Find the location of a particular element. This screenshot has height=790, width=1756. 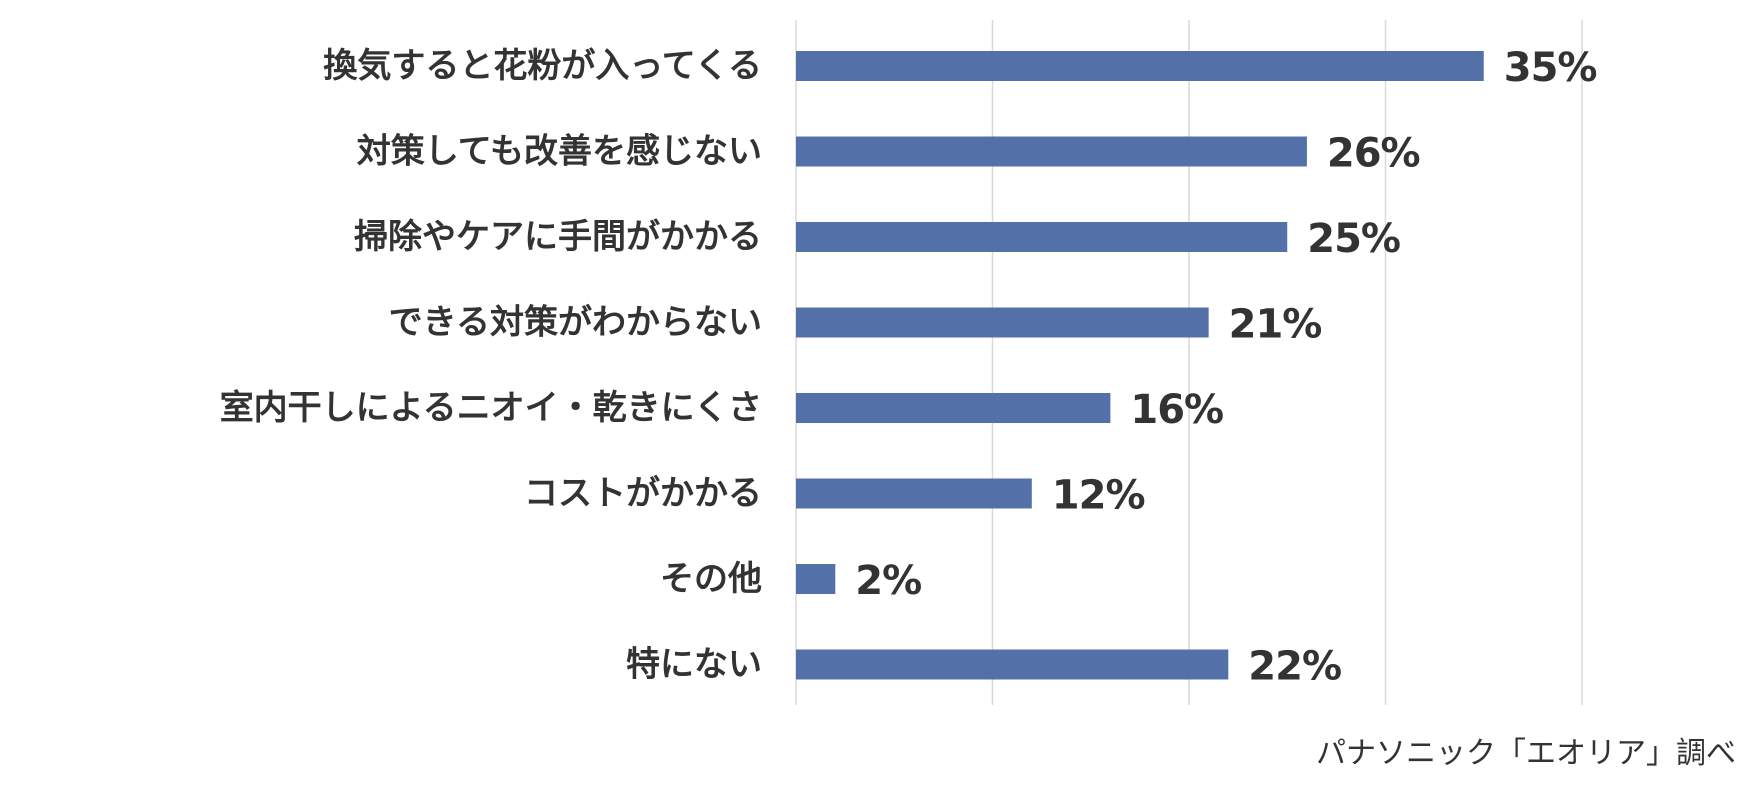

value-label-1: 26% is located at coordinates (1373, 154).